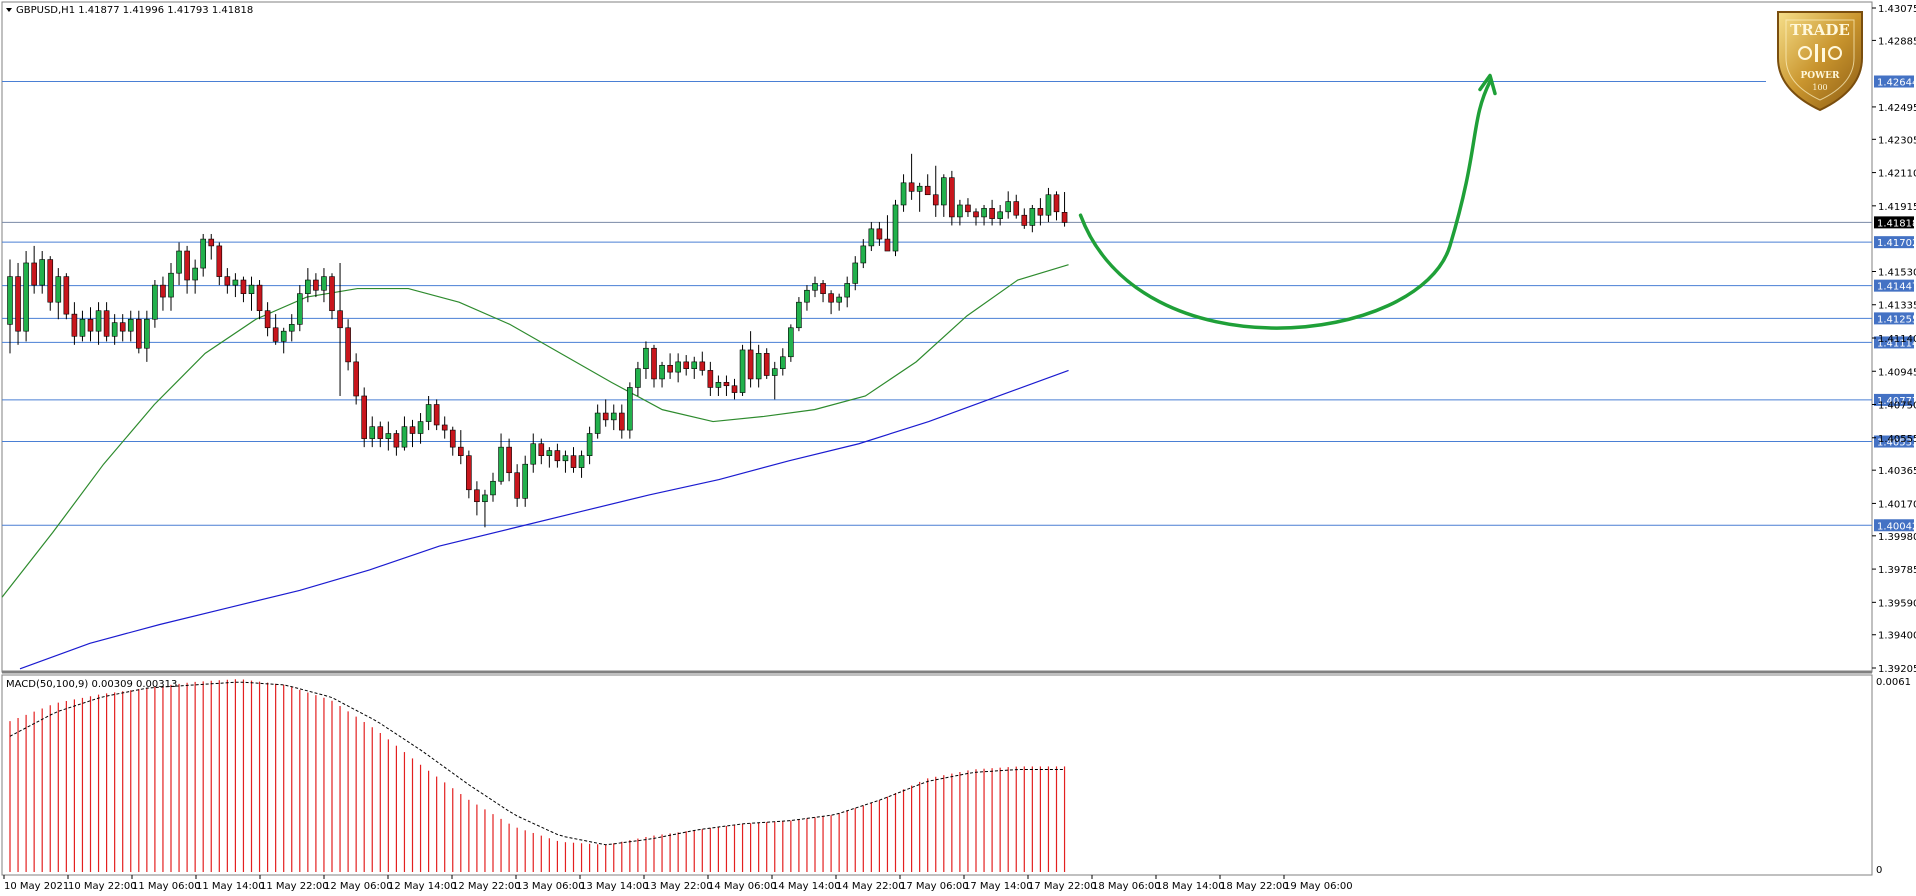  What do you see at coordinates (1819, 87) in the screenshot?
I see `svg-text: 100` at bounding box center [1819, 87].